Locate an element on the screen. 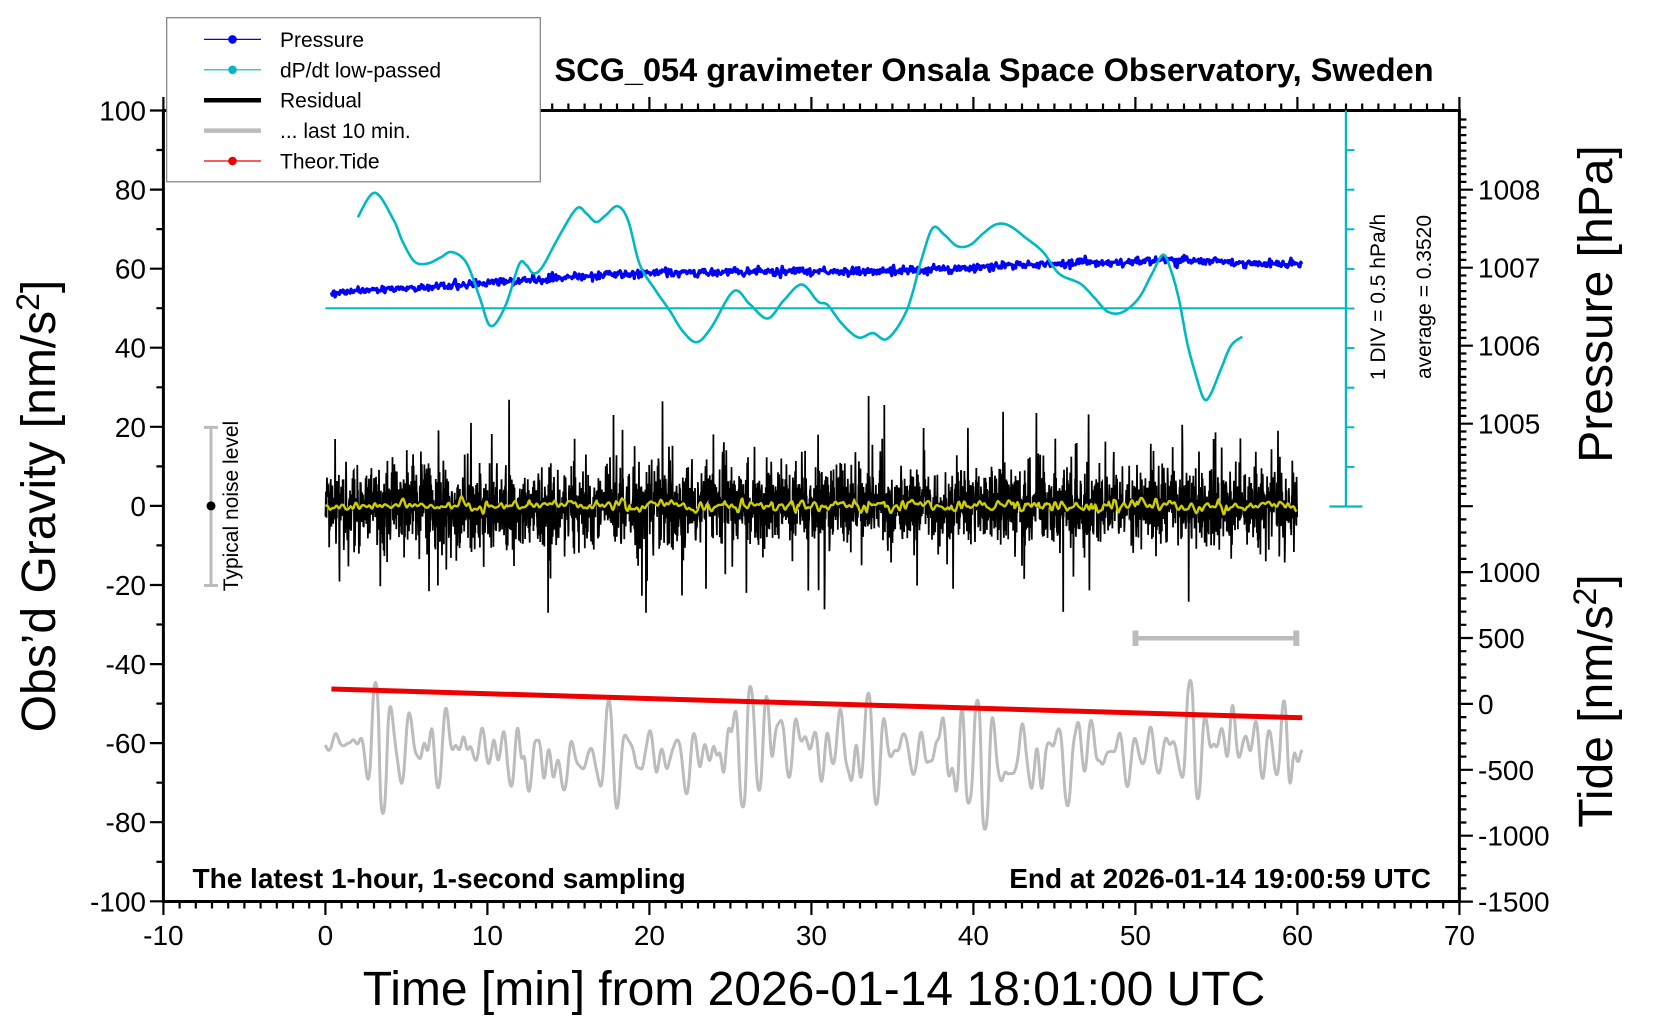 Image resolution: width=1660 pixels, height=1020 pixels. svg-text: Obs’d Gravity [nm/s2] is located at coordinates (38, 506).